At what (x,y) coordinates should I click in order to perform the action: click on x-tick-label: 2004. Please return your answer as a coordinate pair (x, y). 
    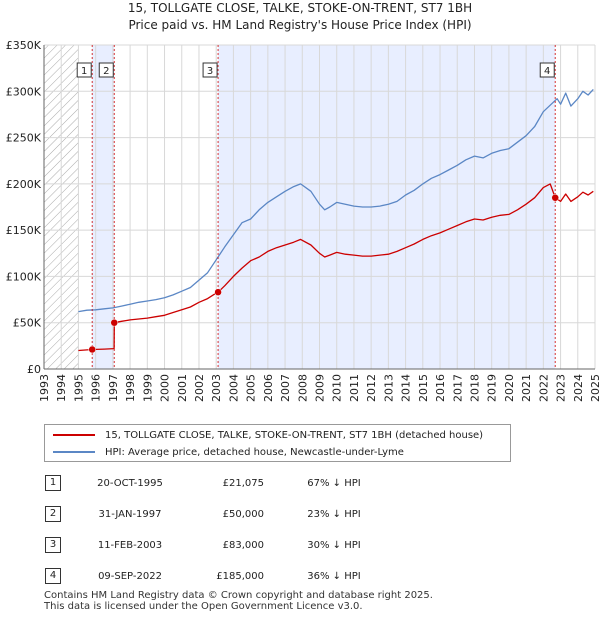
    Looking at the image, I should click on (233, 388).